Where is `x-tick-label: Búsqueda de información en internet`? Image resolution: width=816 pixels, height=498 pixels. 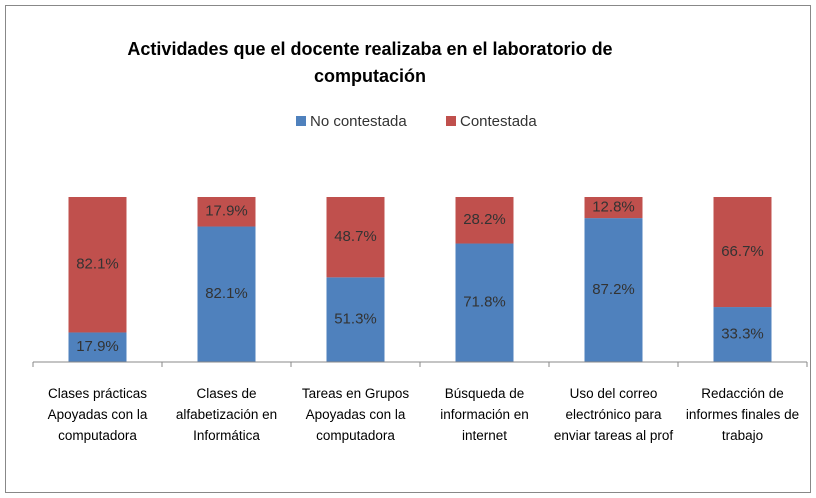 x-tick-label: Búsqueda de información en internet is located at coordinates (484, 414).